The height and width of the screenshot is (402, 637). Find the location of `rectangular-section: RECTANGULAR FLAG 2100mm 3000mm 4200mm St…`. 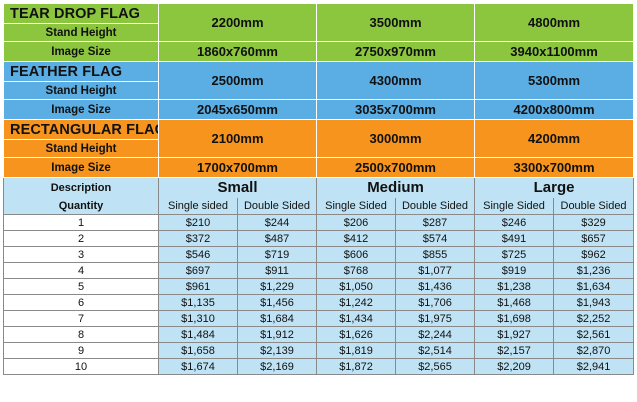

rectangular-section: RECTANGULAR FLAG 2100mm 3000mm 4200mm St… is located at coordinates (319, 148).